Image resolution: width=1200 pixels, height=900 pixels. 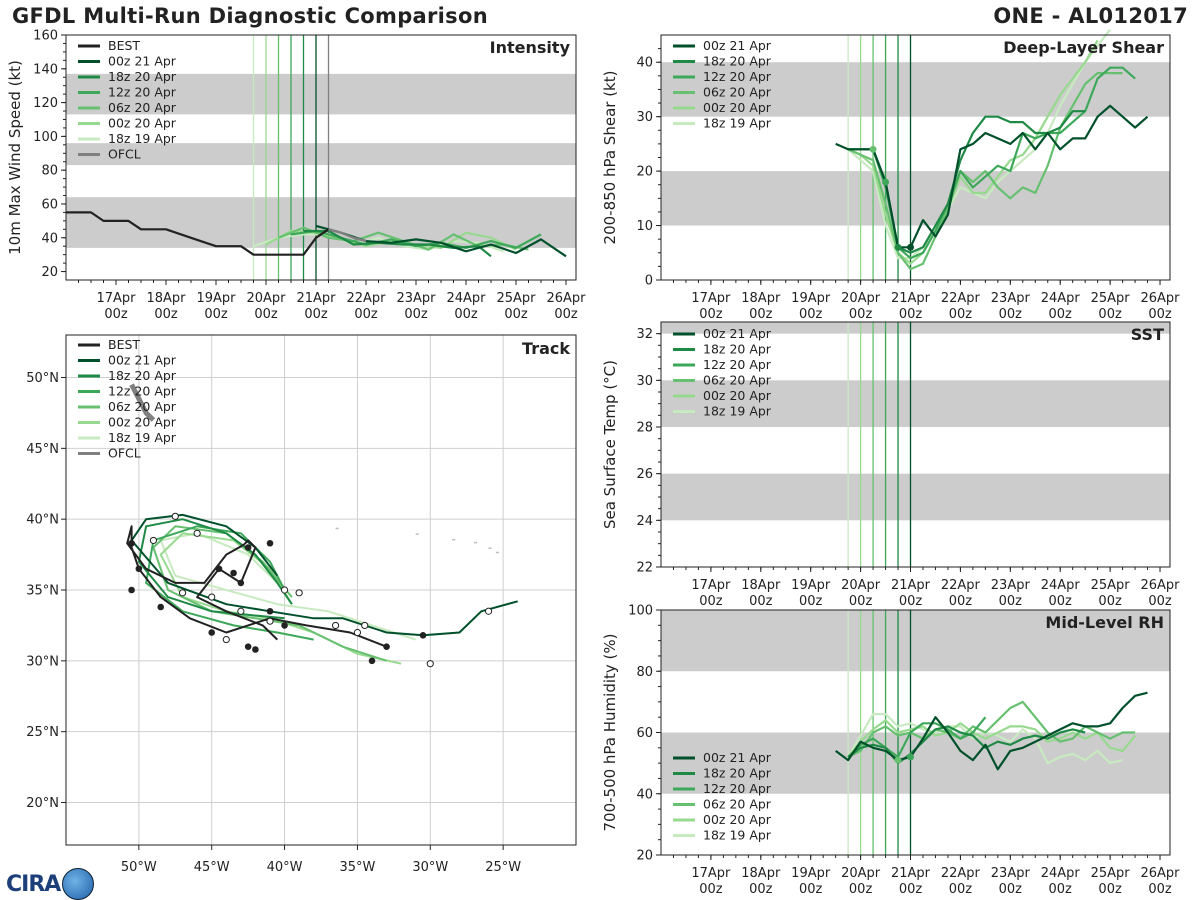 I want to click on panel-title: Track, so click(x=546, y=348).